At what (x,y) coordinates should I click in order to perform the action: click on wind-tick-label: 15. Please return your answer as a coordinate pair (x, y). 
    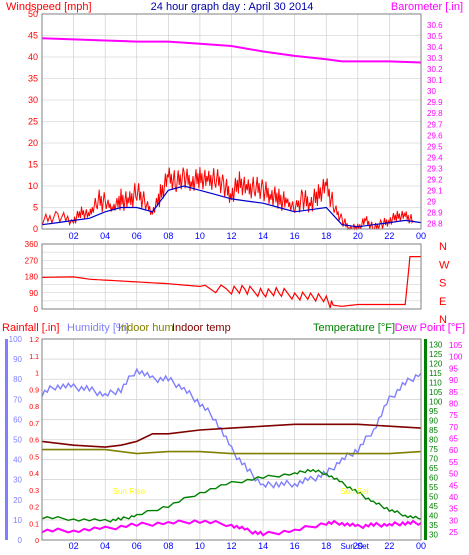
    Looking at the image, I should click on (33, 165).